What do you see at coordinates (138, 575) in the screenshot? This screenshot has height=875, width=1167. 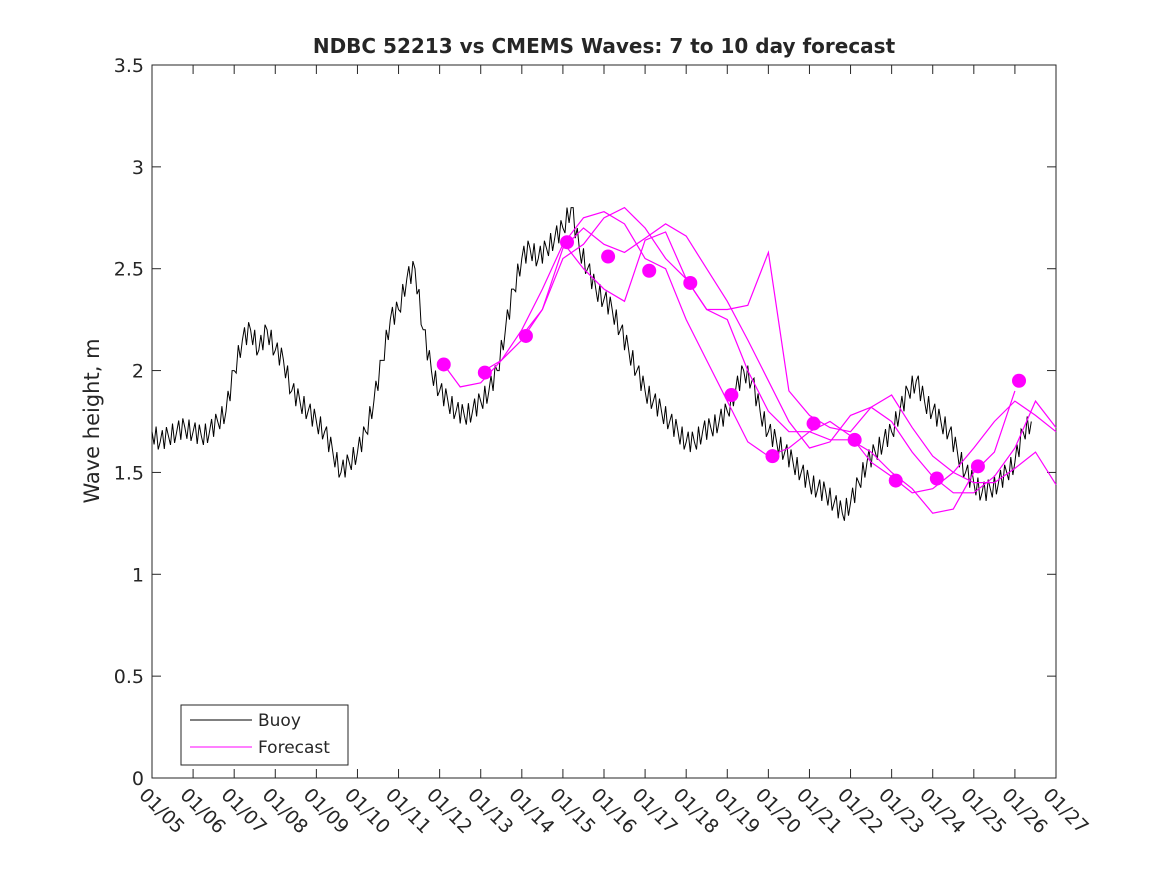 I see `y-tick-label: 1` at bounding box center [138, 575].